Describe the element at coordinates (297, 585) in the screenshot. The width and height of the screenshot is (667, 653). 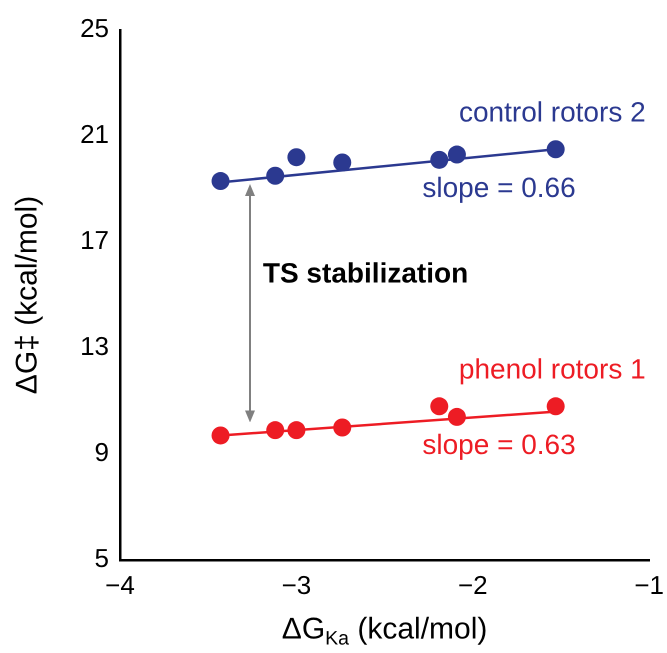
I see `x-tick-label: −3` at that location.